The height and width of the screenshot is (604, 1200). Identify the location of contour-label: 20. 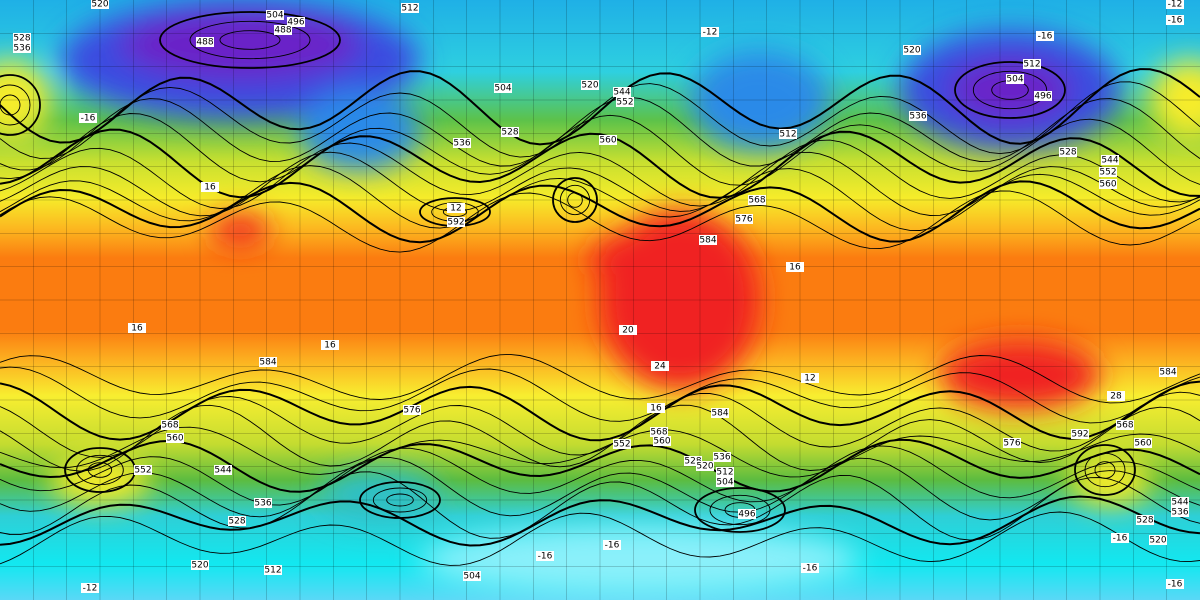
(628, 331).